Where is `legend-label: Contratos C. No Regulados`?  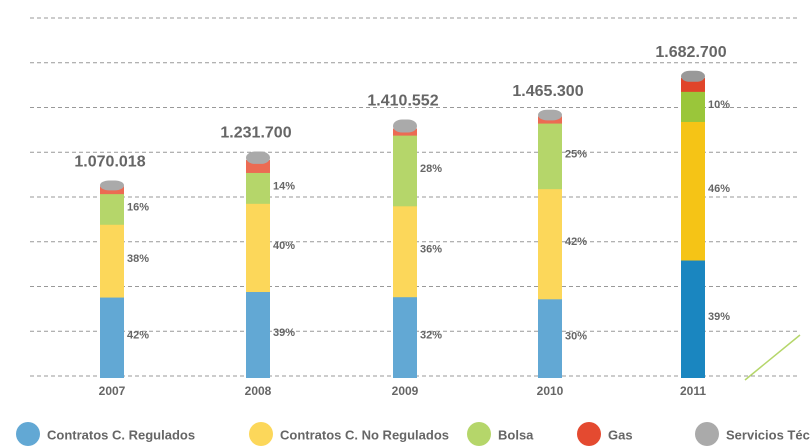 legend-label: Contratos C. No Regulados is located at coordinates (364, 434).